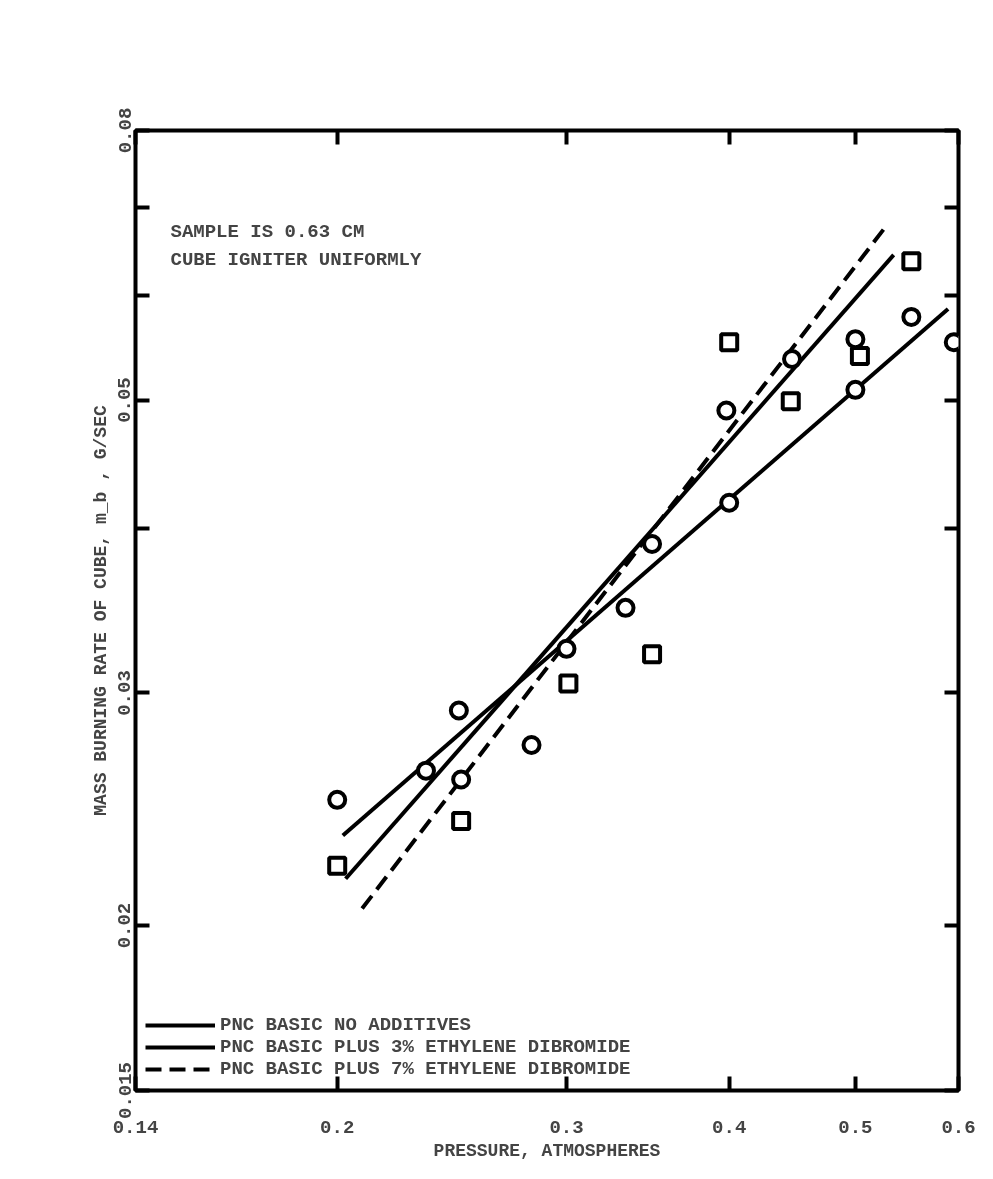 The width and height of the screenshot is (993, 1179). I want to click on y-tick-label: 0.08, so click(125, 130).